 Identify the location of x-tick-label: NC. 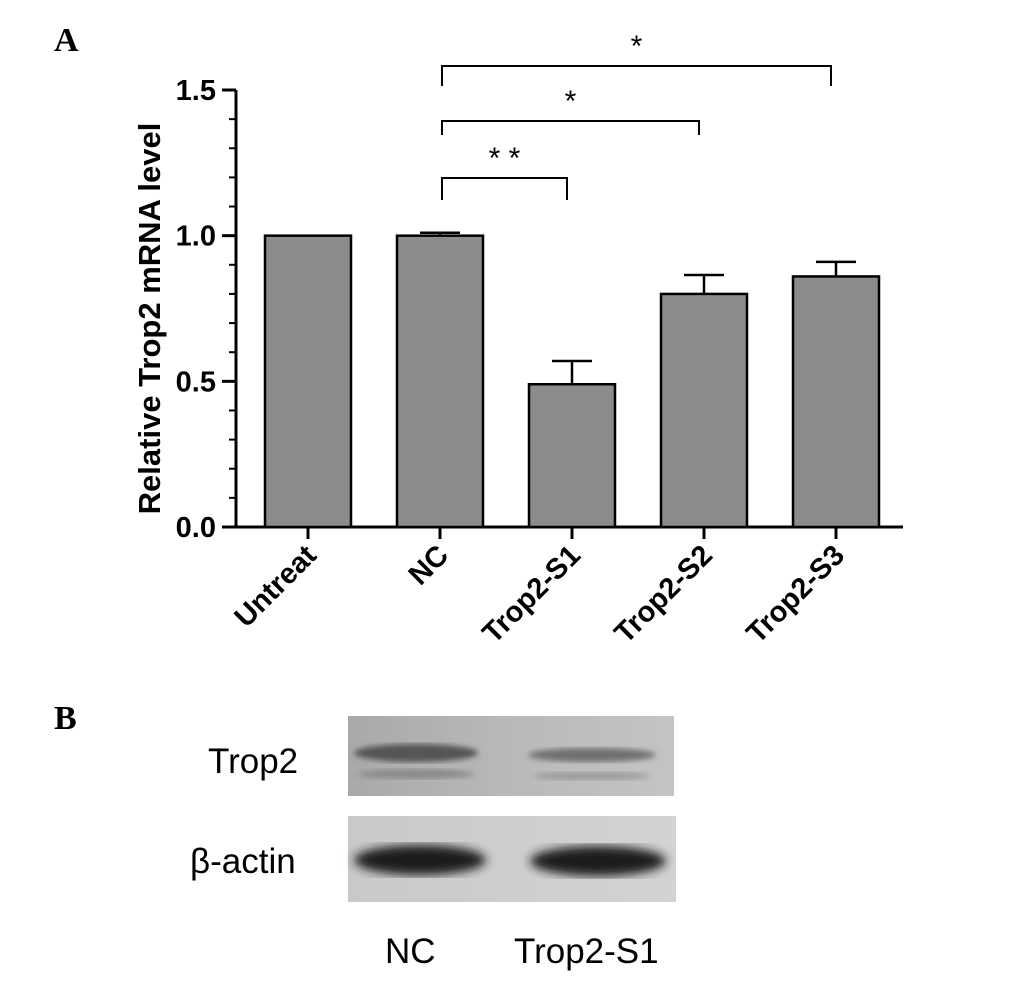
(429, 565).